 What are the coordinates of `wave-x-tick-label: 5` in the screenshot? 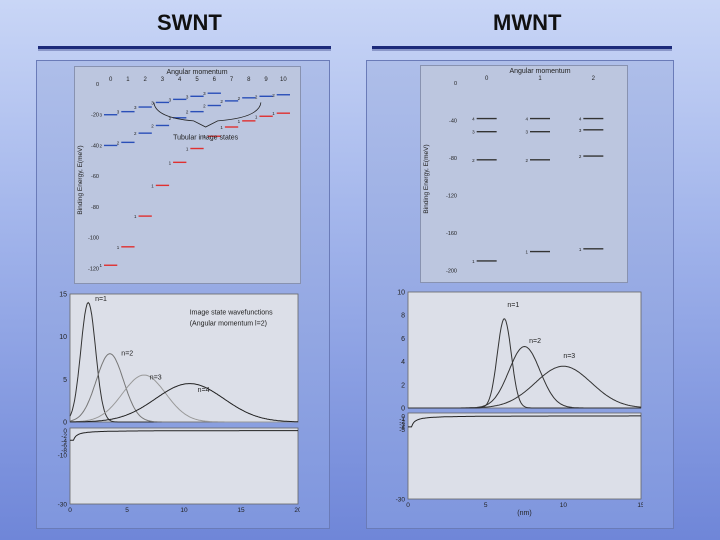 It's located at (127, 510).